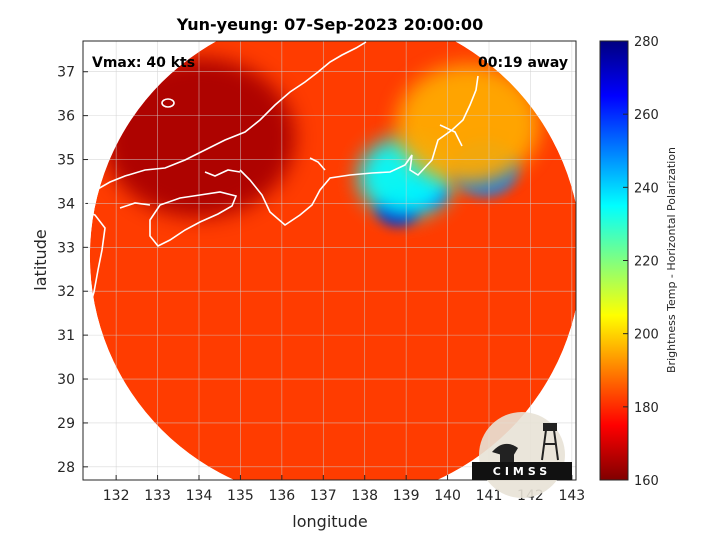 The image size is (720, 540). I want to click on x-tick-label: 143, so click(571, 496).